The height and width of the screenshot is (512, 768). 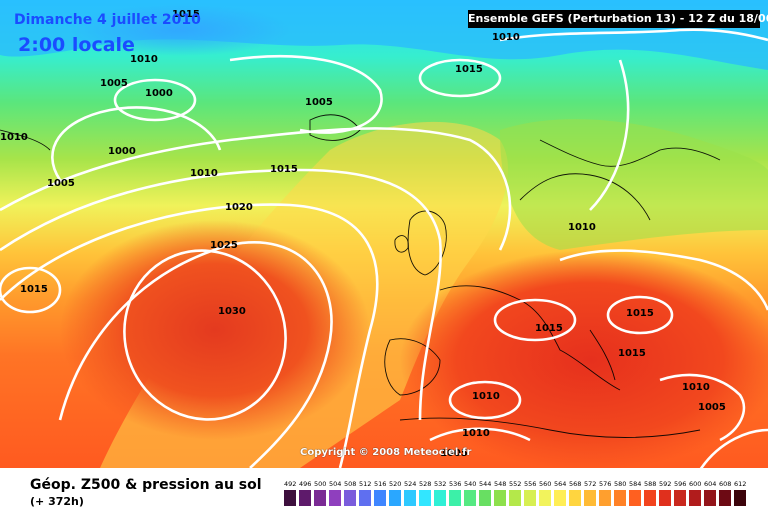 What do you see at coordinates (733, 448) in the screenshot?
I see `isobar-1005-d` at bounding box center [733, 448].